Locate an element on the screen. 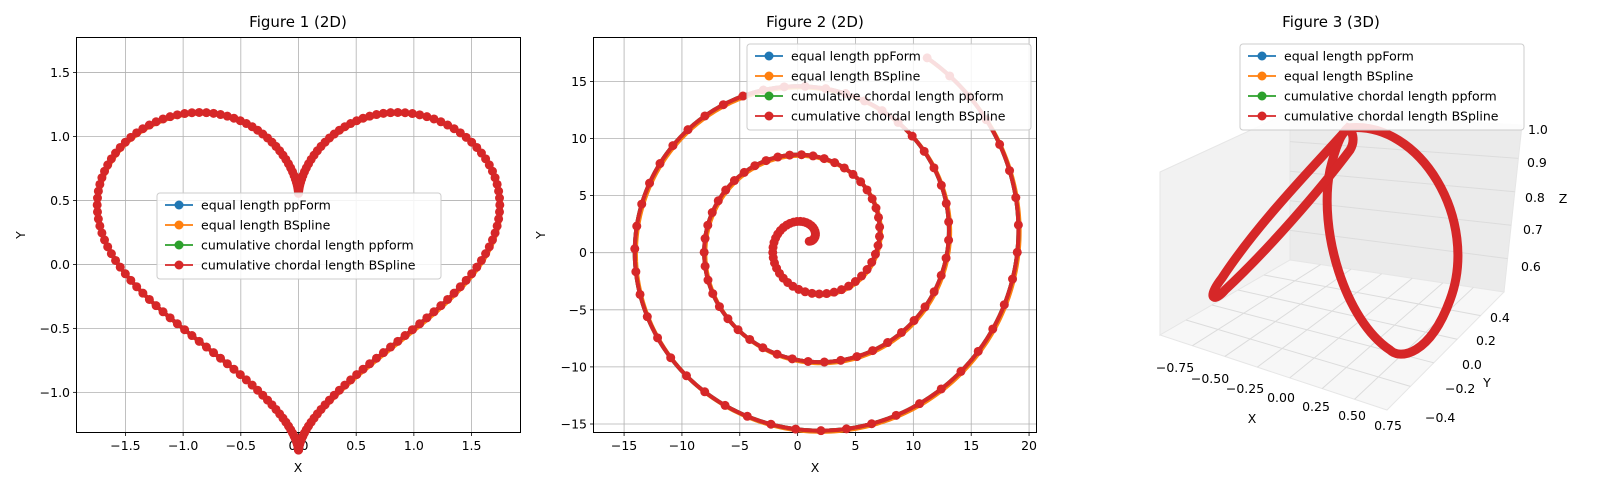  x-tick-label: 0.75 is located at coordinates (1388, 425).